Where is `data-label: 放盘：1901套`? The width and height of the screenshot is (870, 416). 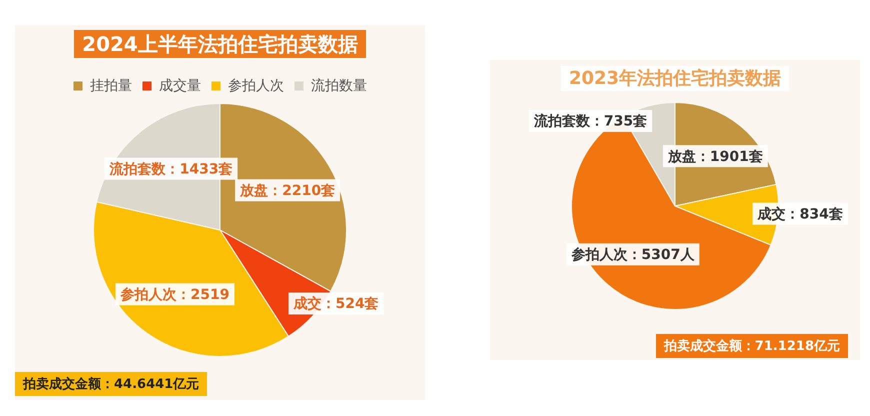 data-label: 放盘：1901套 is located at coordinates (714, 156).